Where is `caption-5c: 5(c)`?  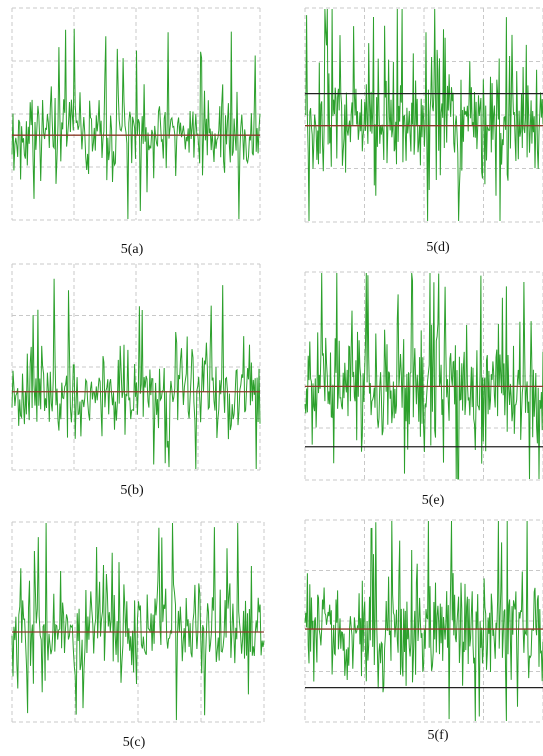
caption-5c: 5(c) is located at coordinates (134, 742).